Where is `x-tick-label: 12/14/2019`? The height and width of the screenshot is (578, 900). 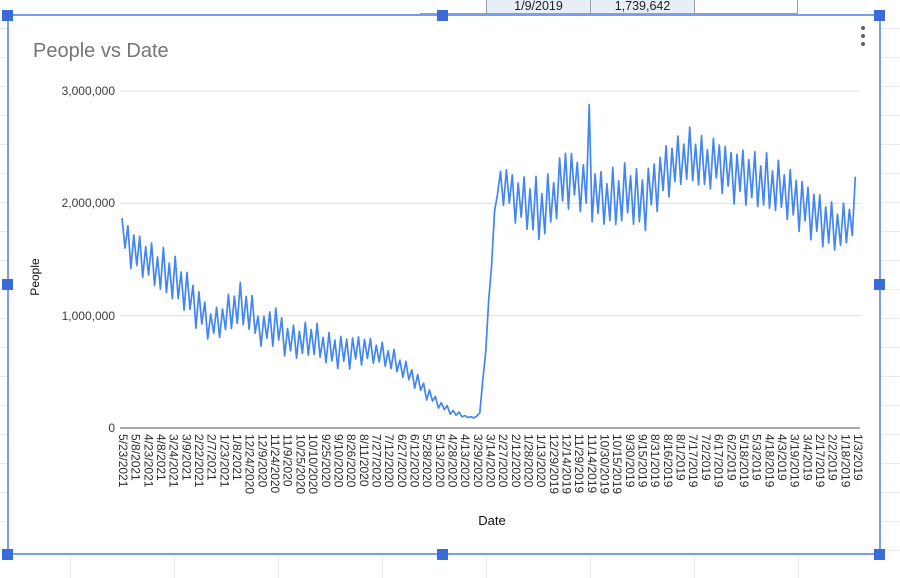
x-tick-label: 12/14/2019 is located at coordinates (566, 464).